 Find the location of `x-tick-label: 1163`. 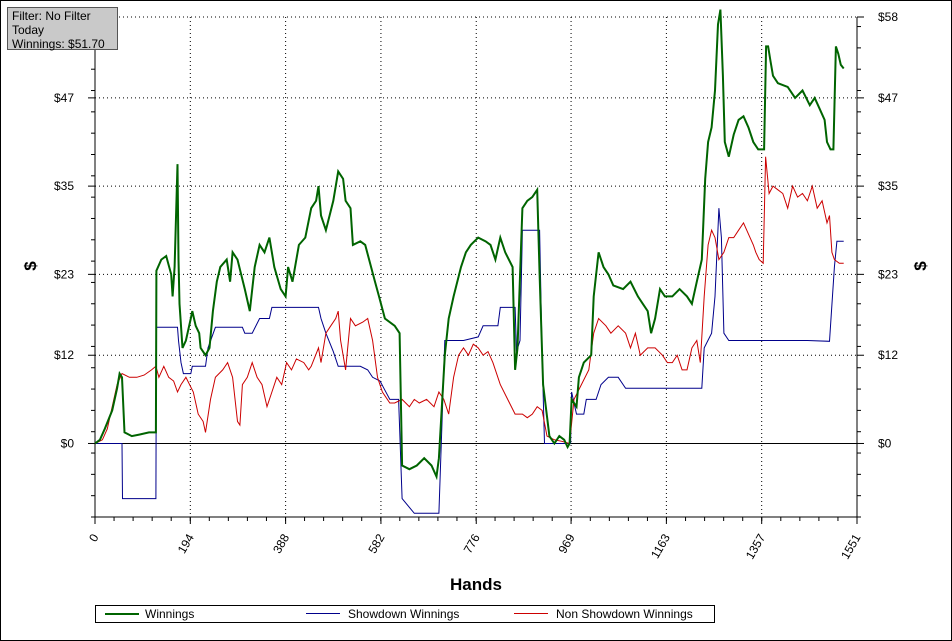

x-tick-label: 1163 is located at coordinates (660, 546).